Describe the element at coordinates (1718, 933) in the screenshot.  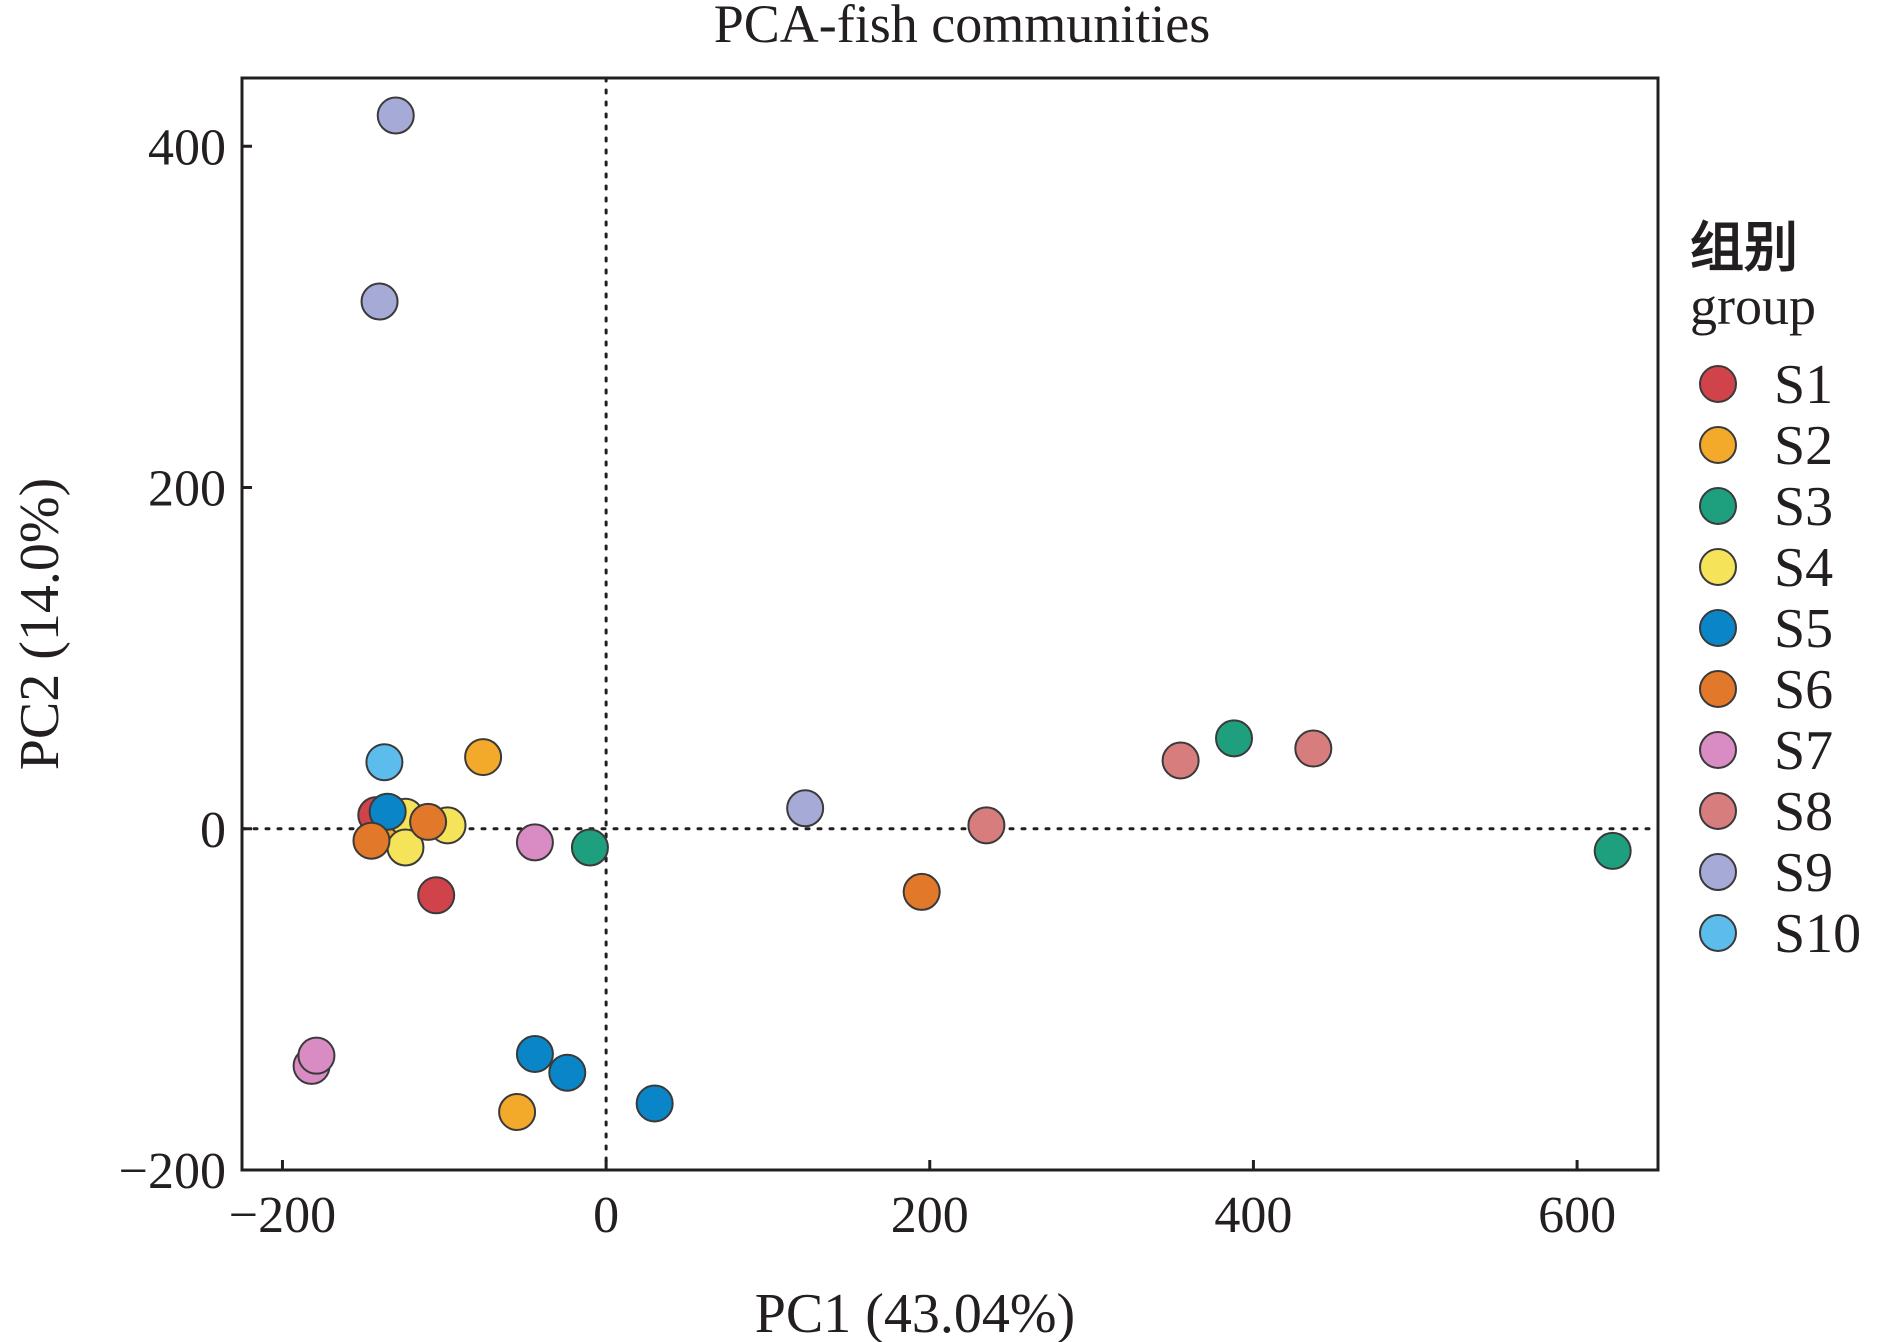
I see `legend-marker-s10` at that location.